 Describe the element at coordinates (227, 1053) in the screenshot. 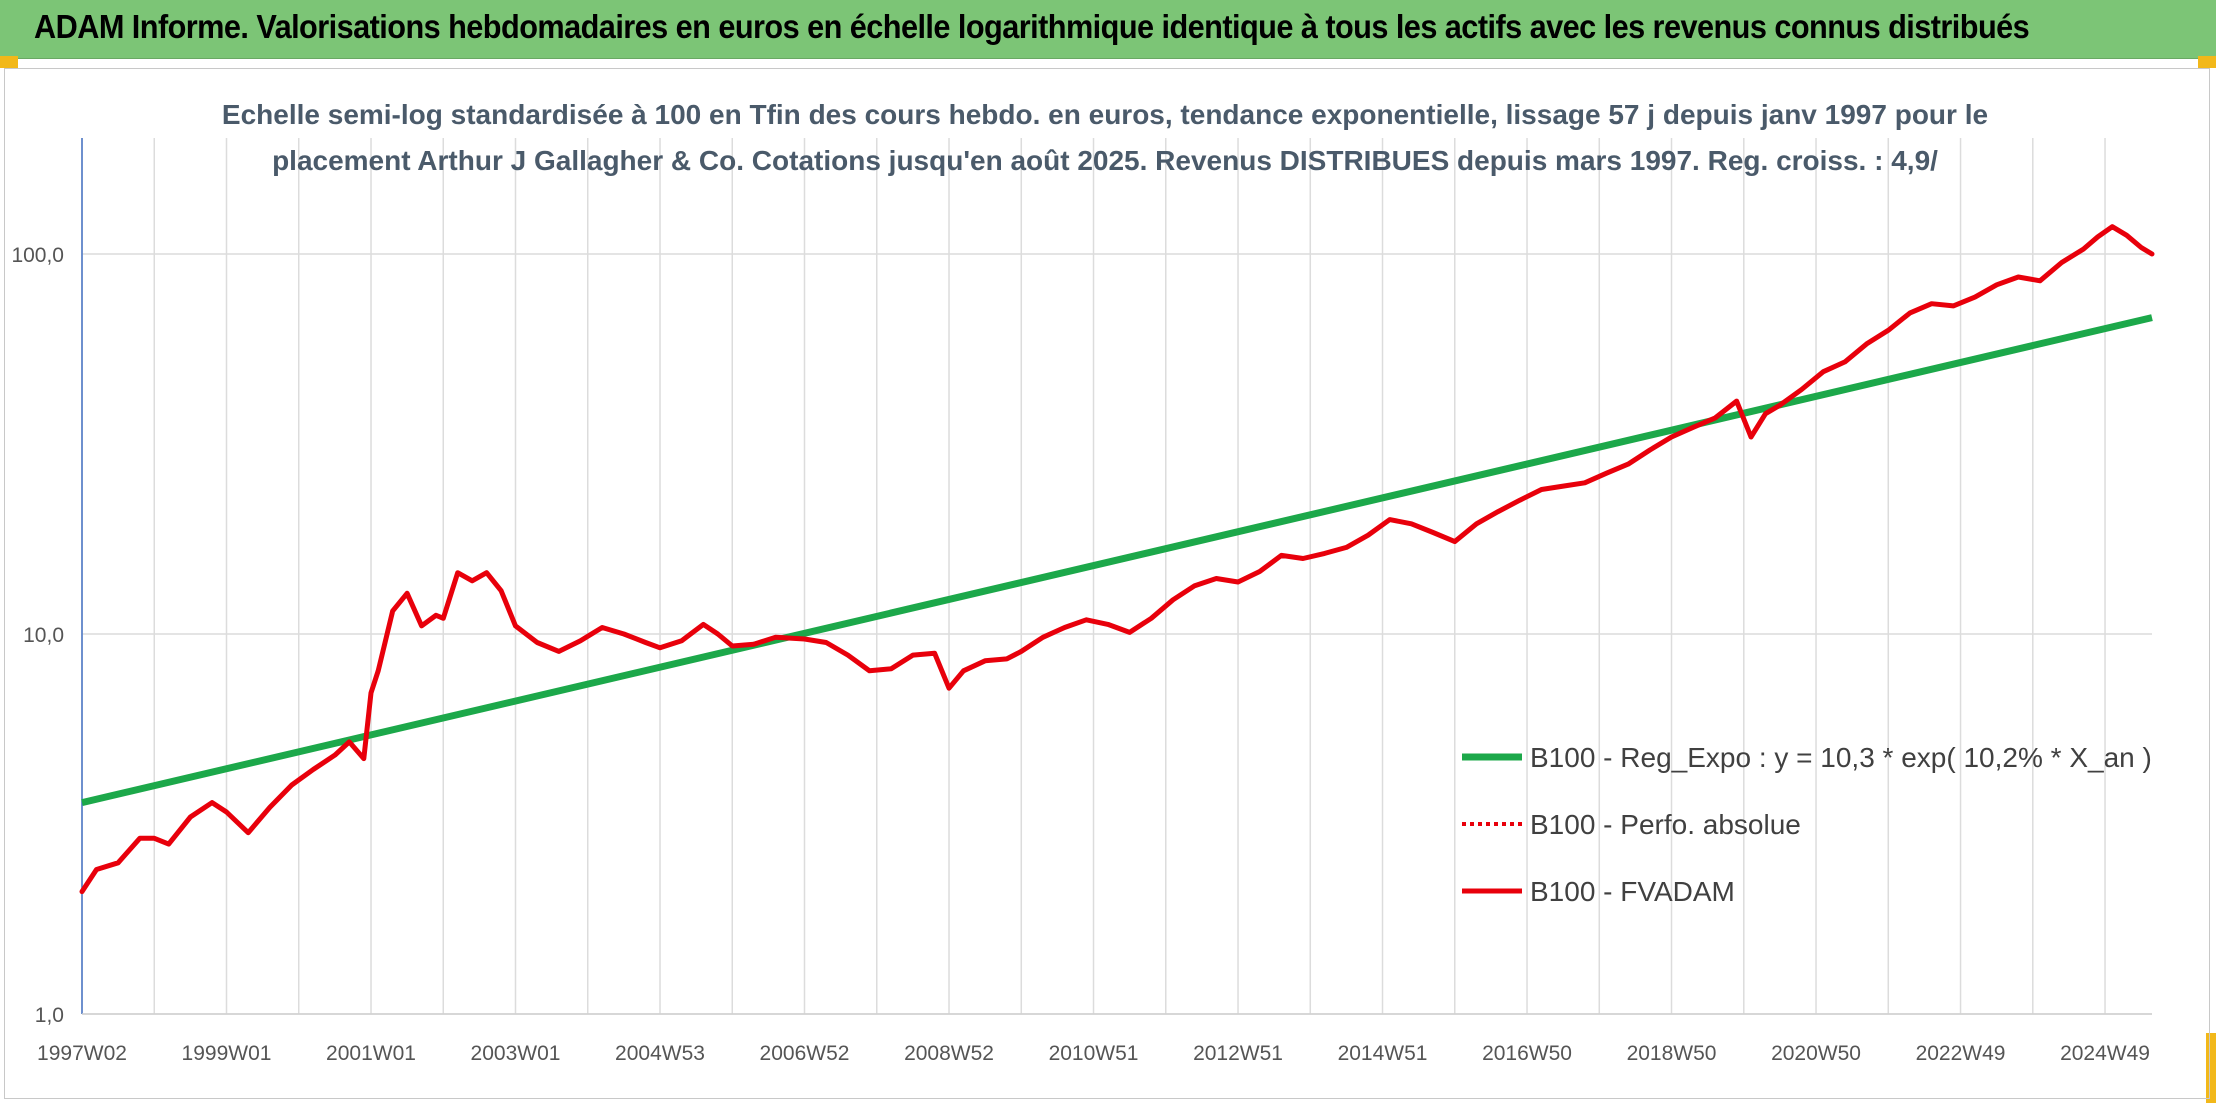

I see `x-tick-label: 1999W01` at that location.